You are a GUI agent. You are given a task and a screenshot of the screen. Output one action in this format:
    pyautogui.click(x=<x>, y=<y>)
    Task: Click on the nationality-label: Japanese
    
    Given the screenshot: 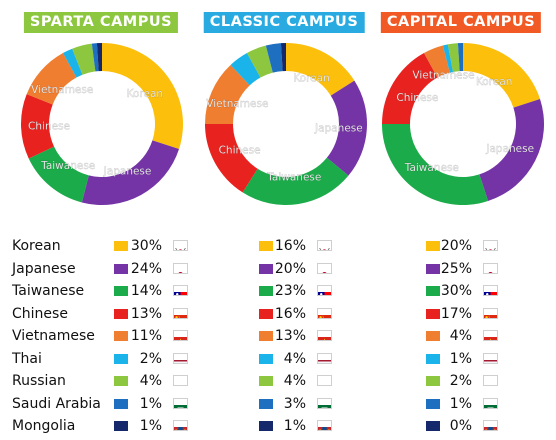 What is the action you would take?
    pyautogui.click(x=44, y=268)
    